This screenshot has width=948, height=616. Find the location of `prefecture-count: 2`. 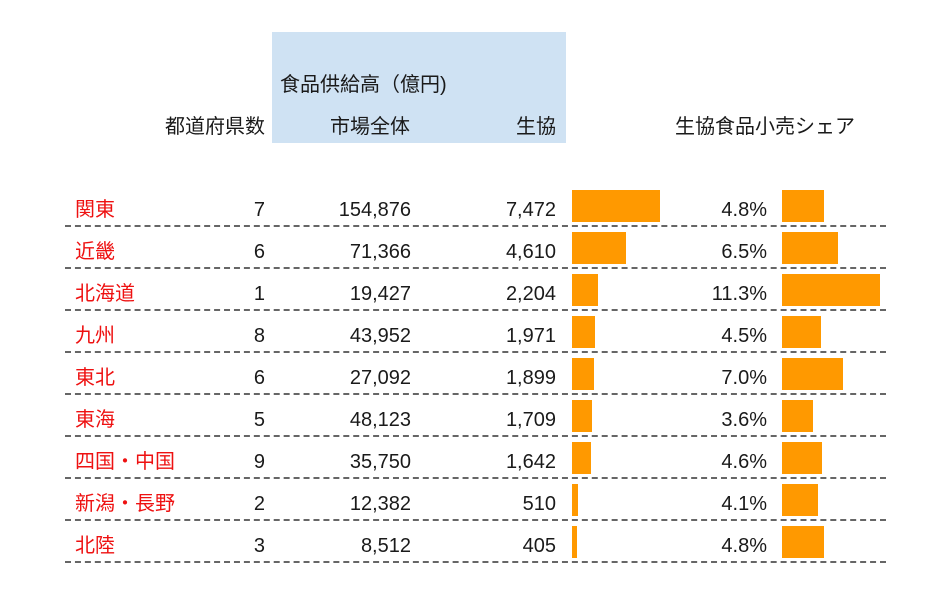

prefecture-count: 2 is located at coordinates (259, 504).